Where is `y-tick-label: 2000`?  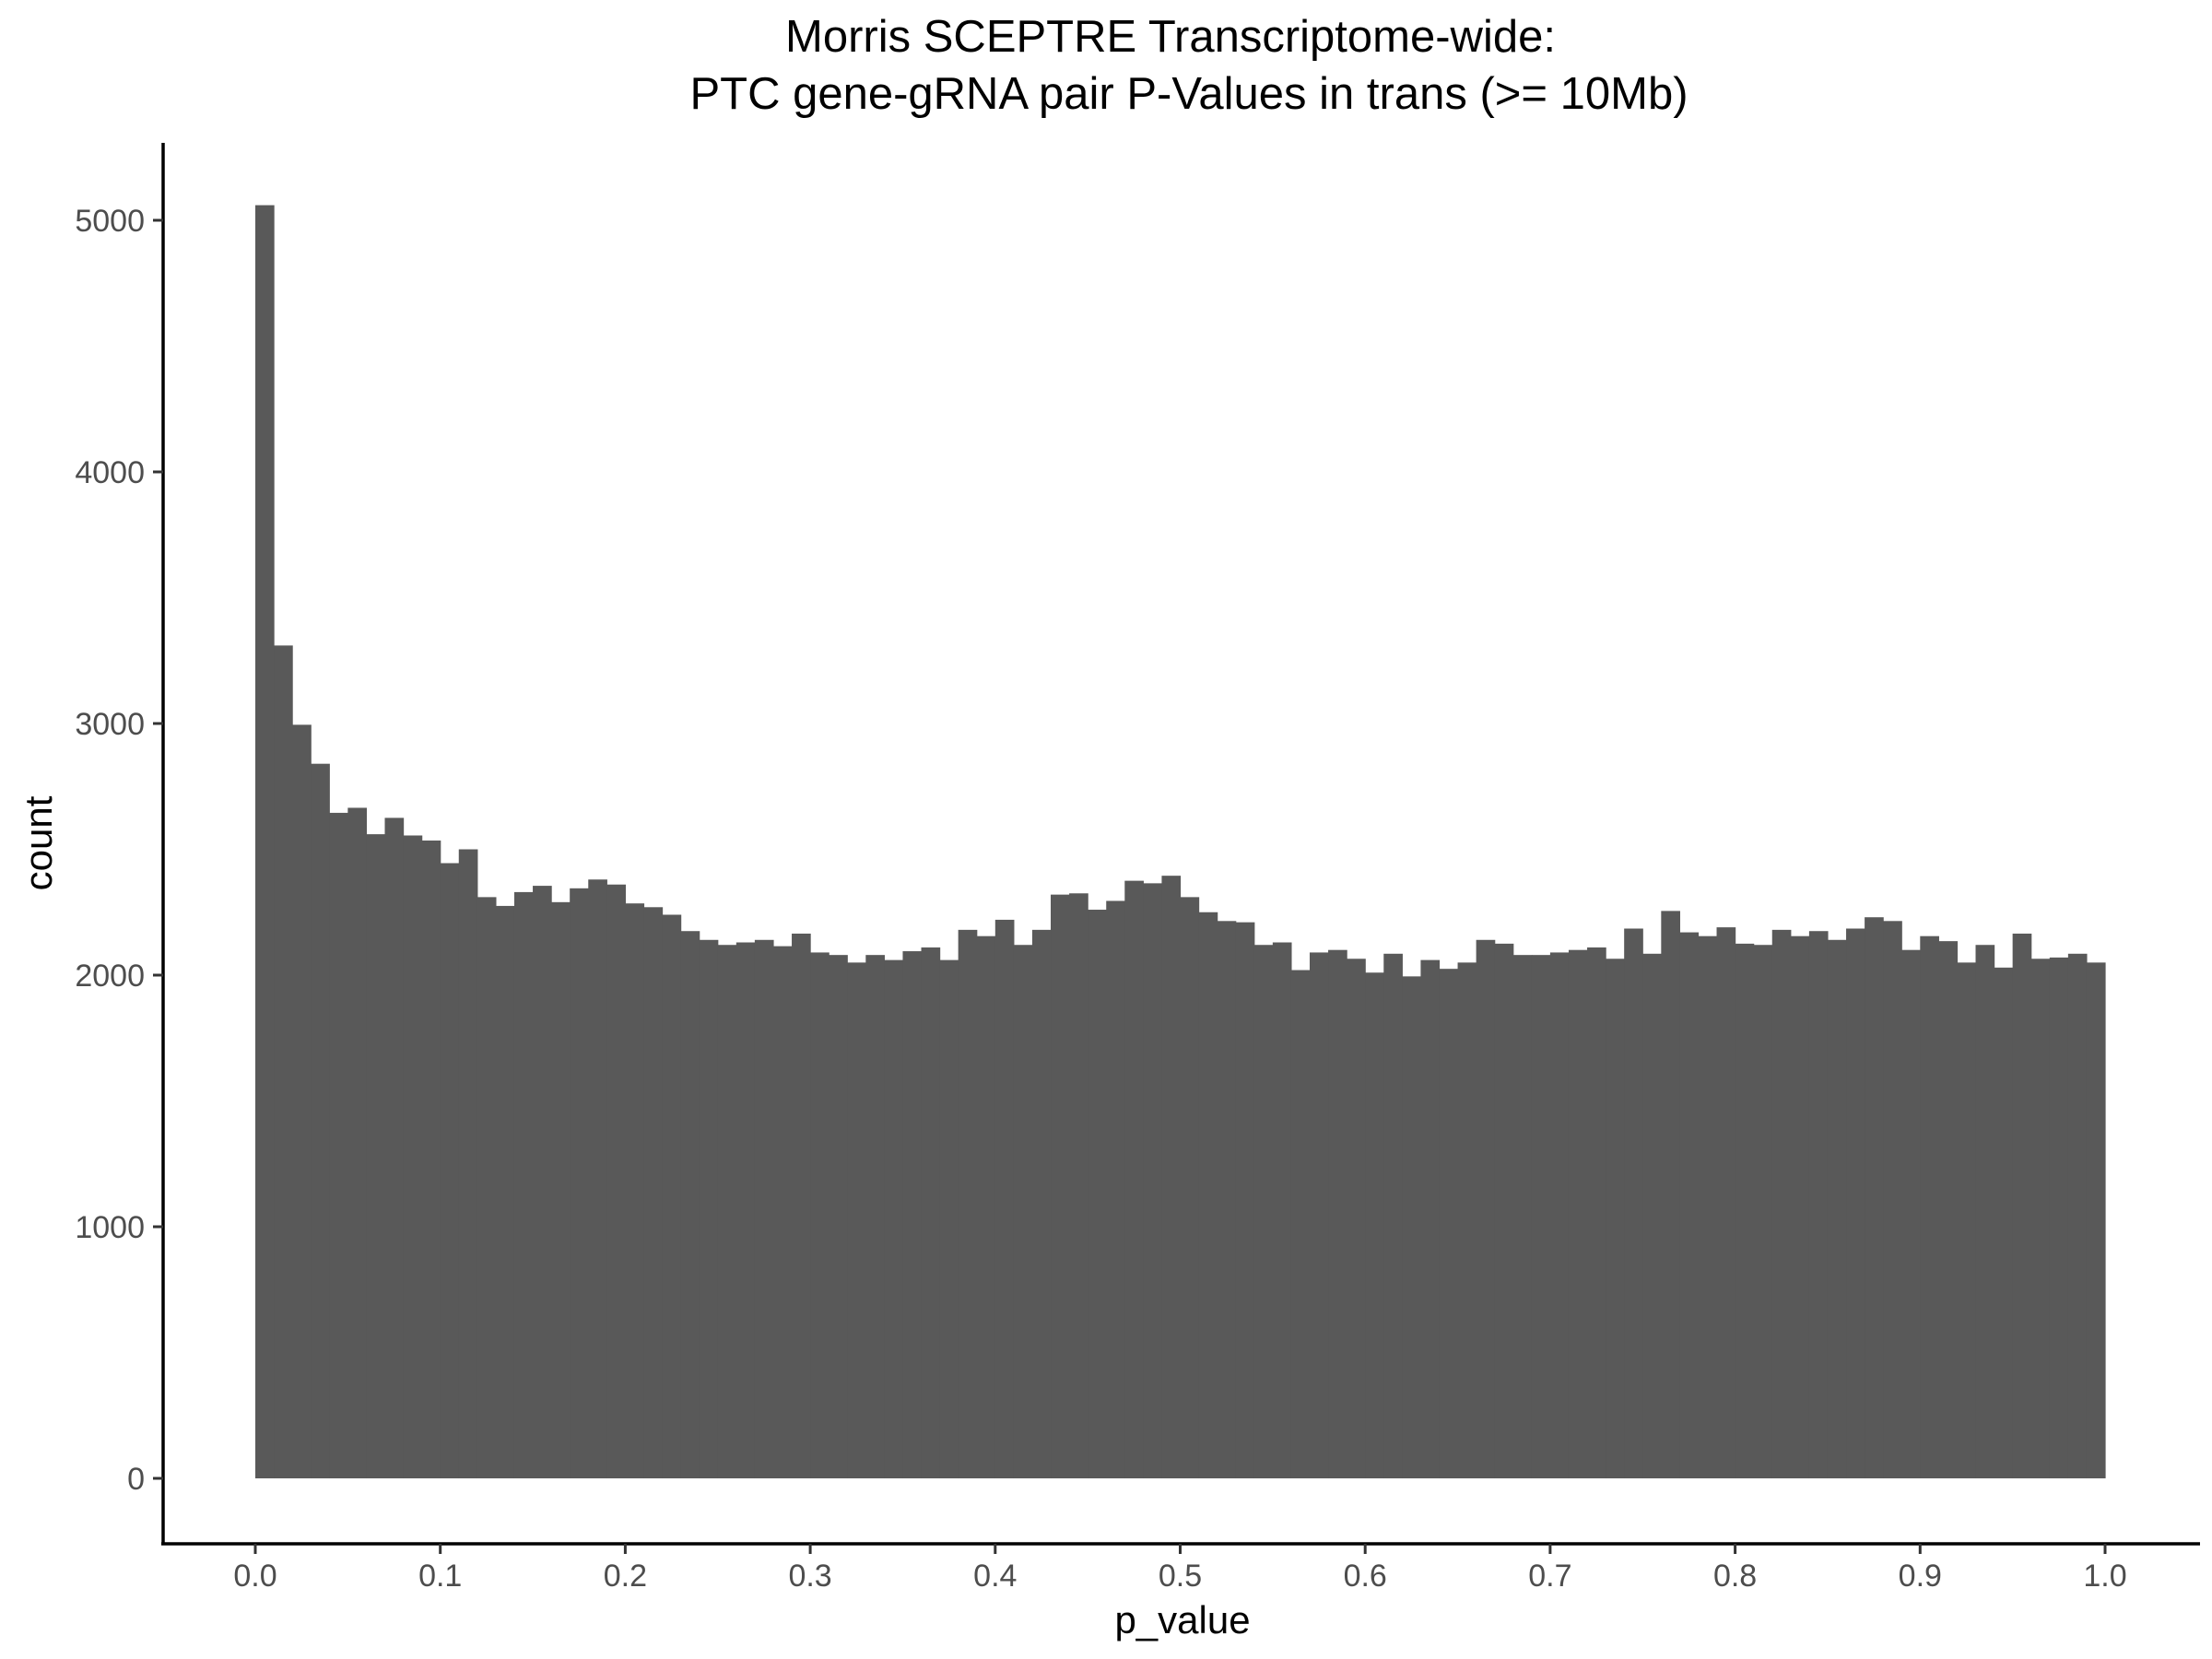 y-tick-label: 2000 is located at coordinates (110, 976).